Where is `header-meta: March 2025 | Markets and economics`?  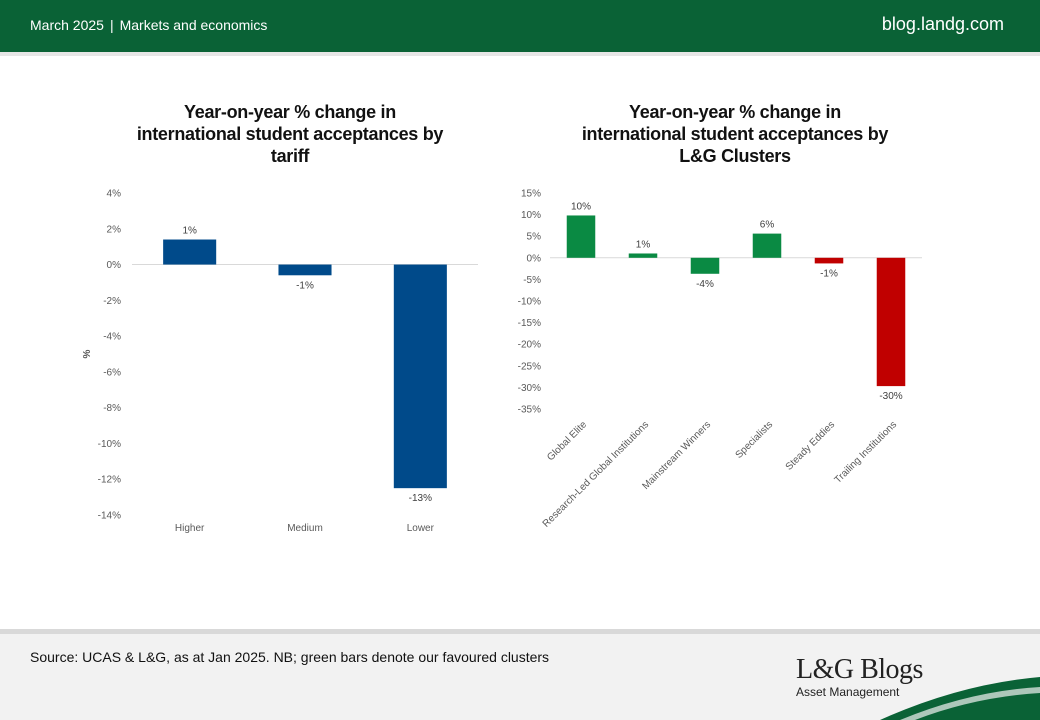 header-meta: March 2025 | Markets and economics is located at coordinates (148, 25).